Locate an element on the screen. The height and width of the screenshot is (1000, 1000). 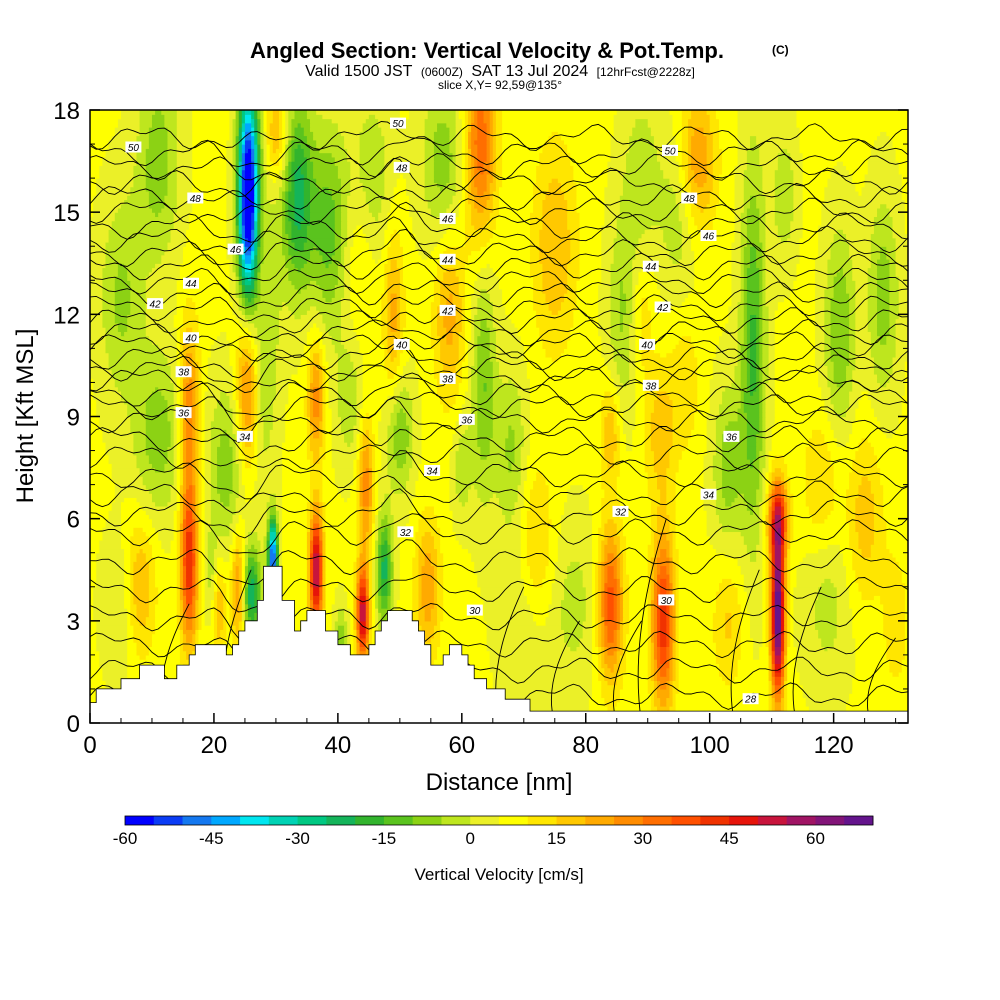
x-tick-label: 100 is located at coordinates (710, 745).